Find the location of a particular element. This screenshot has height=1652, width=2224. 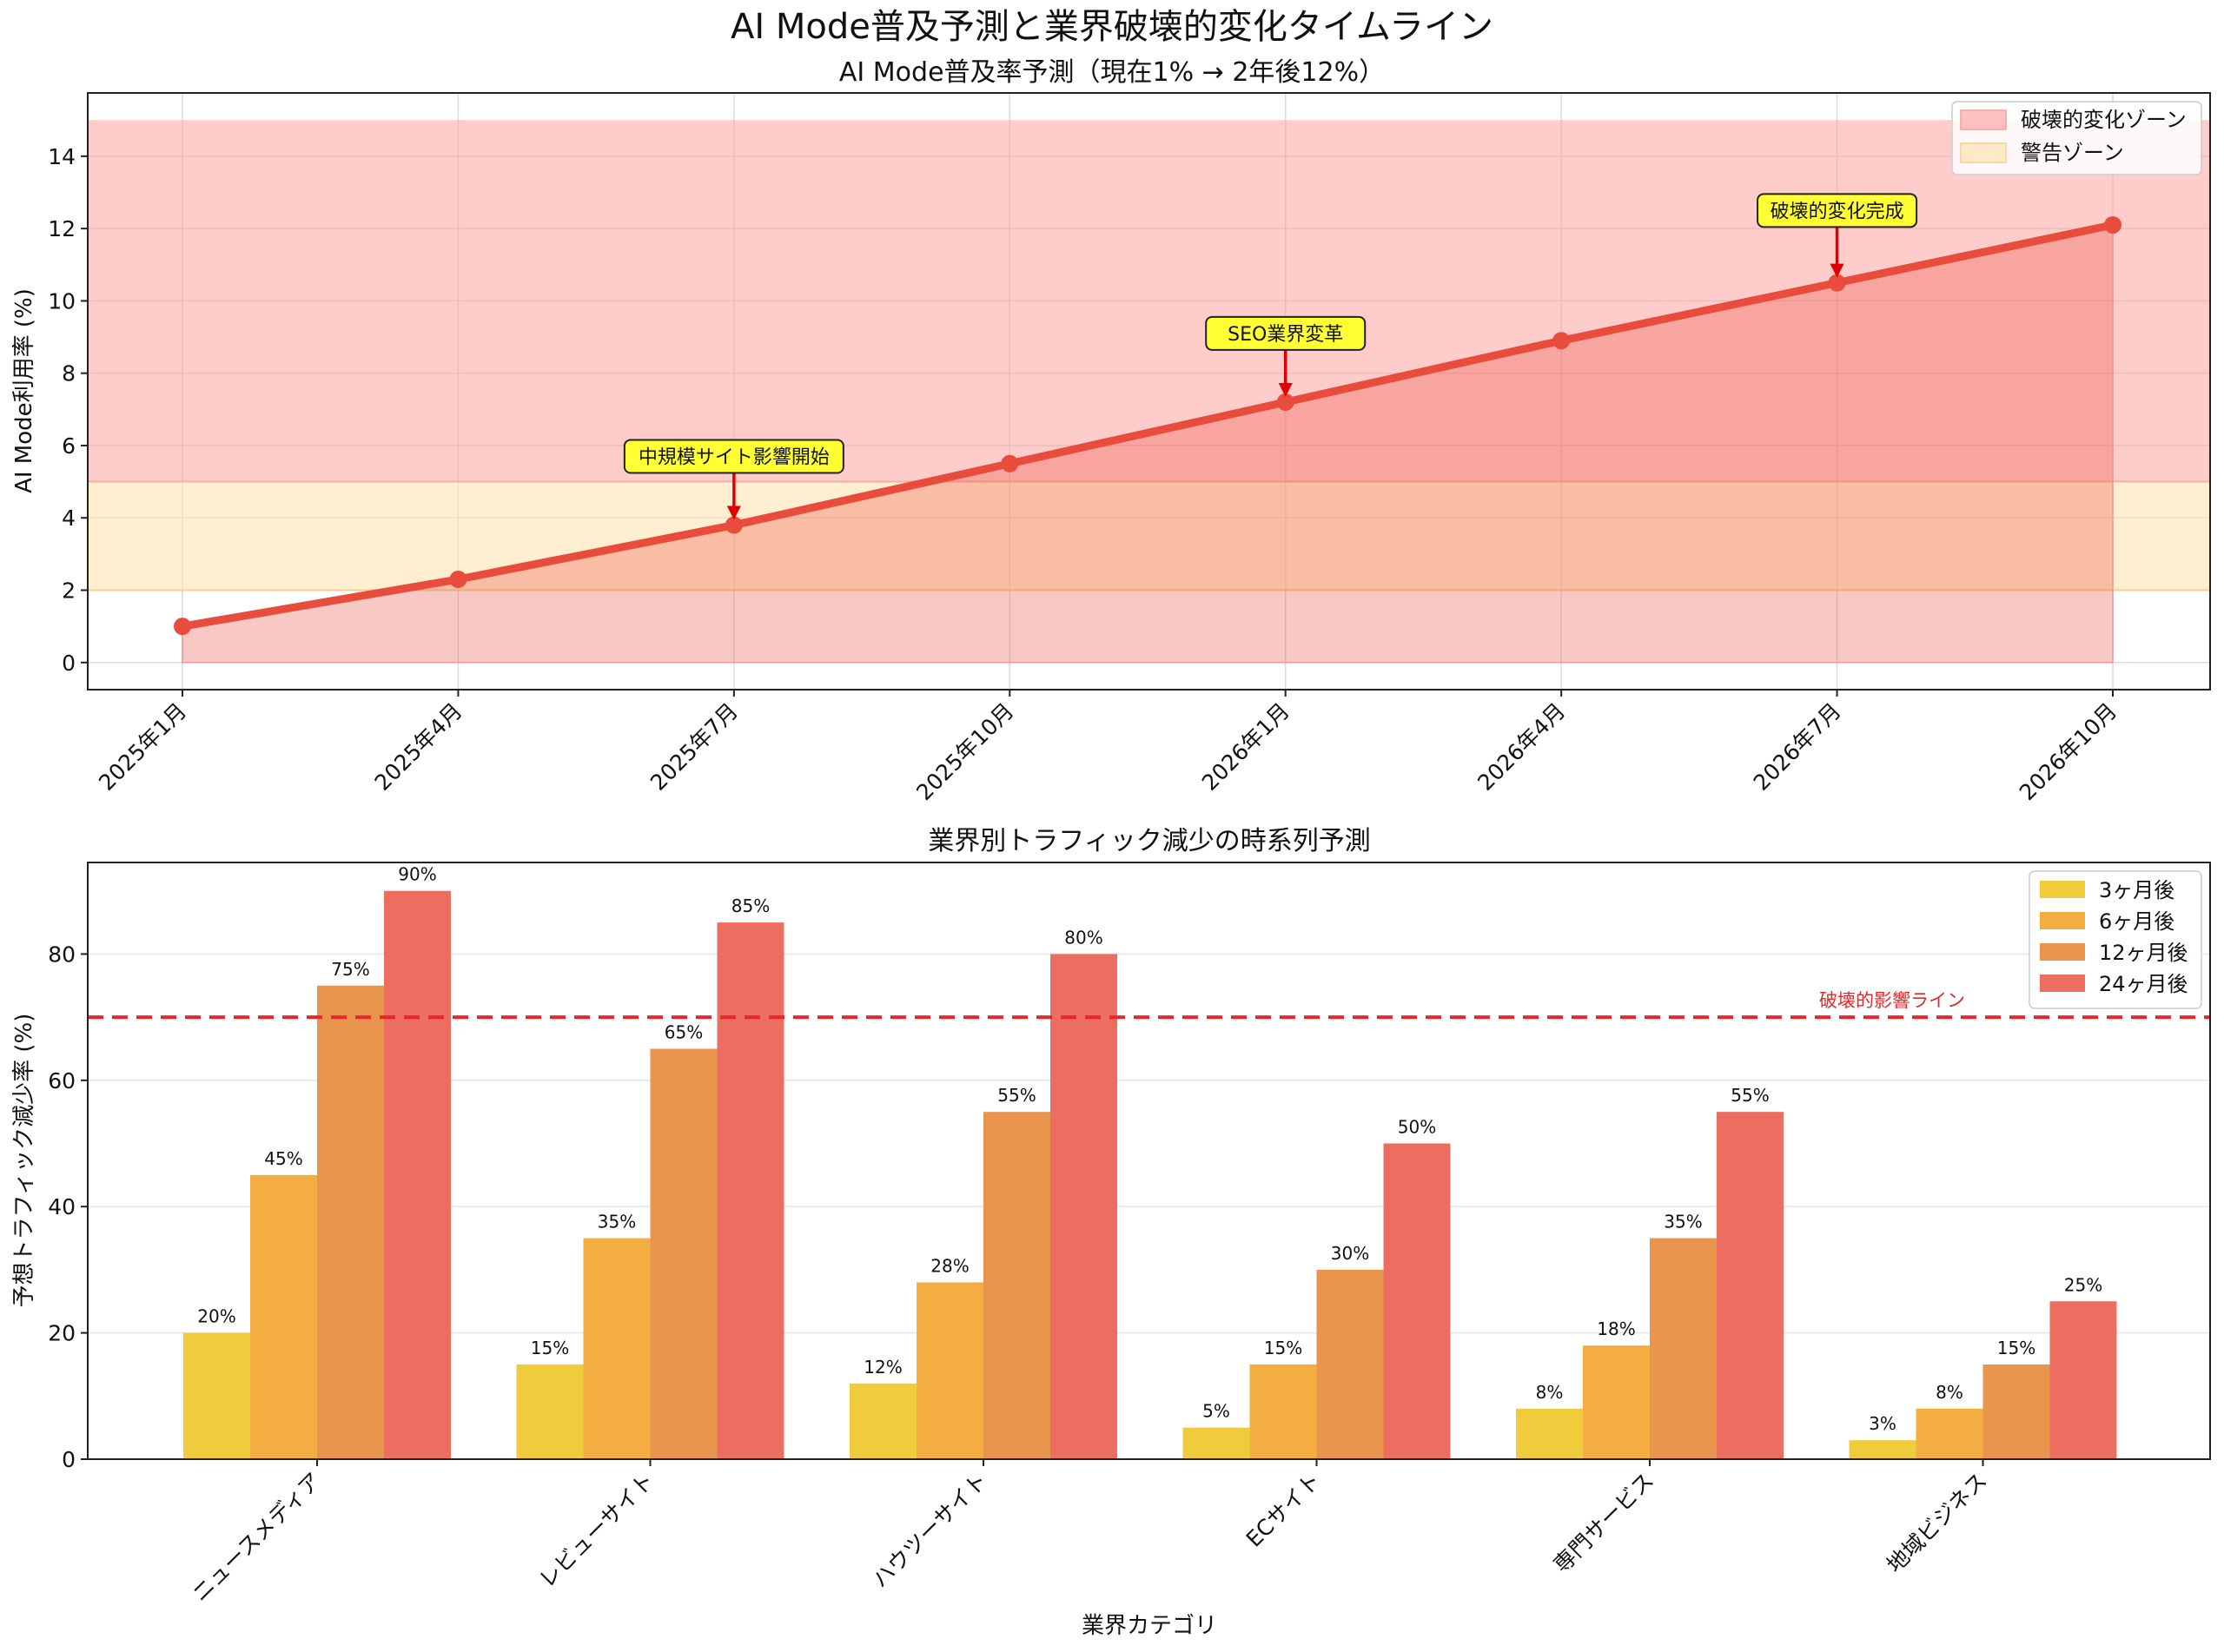

y-tick-label: 10 is located at coordinates (62, 301).